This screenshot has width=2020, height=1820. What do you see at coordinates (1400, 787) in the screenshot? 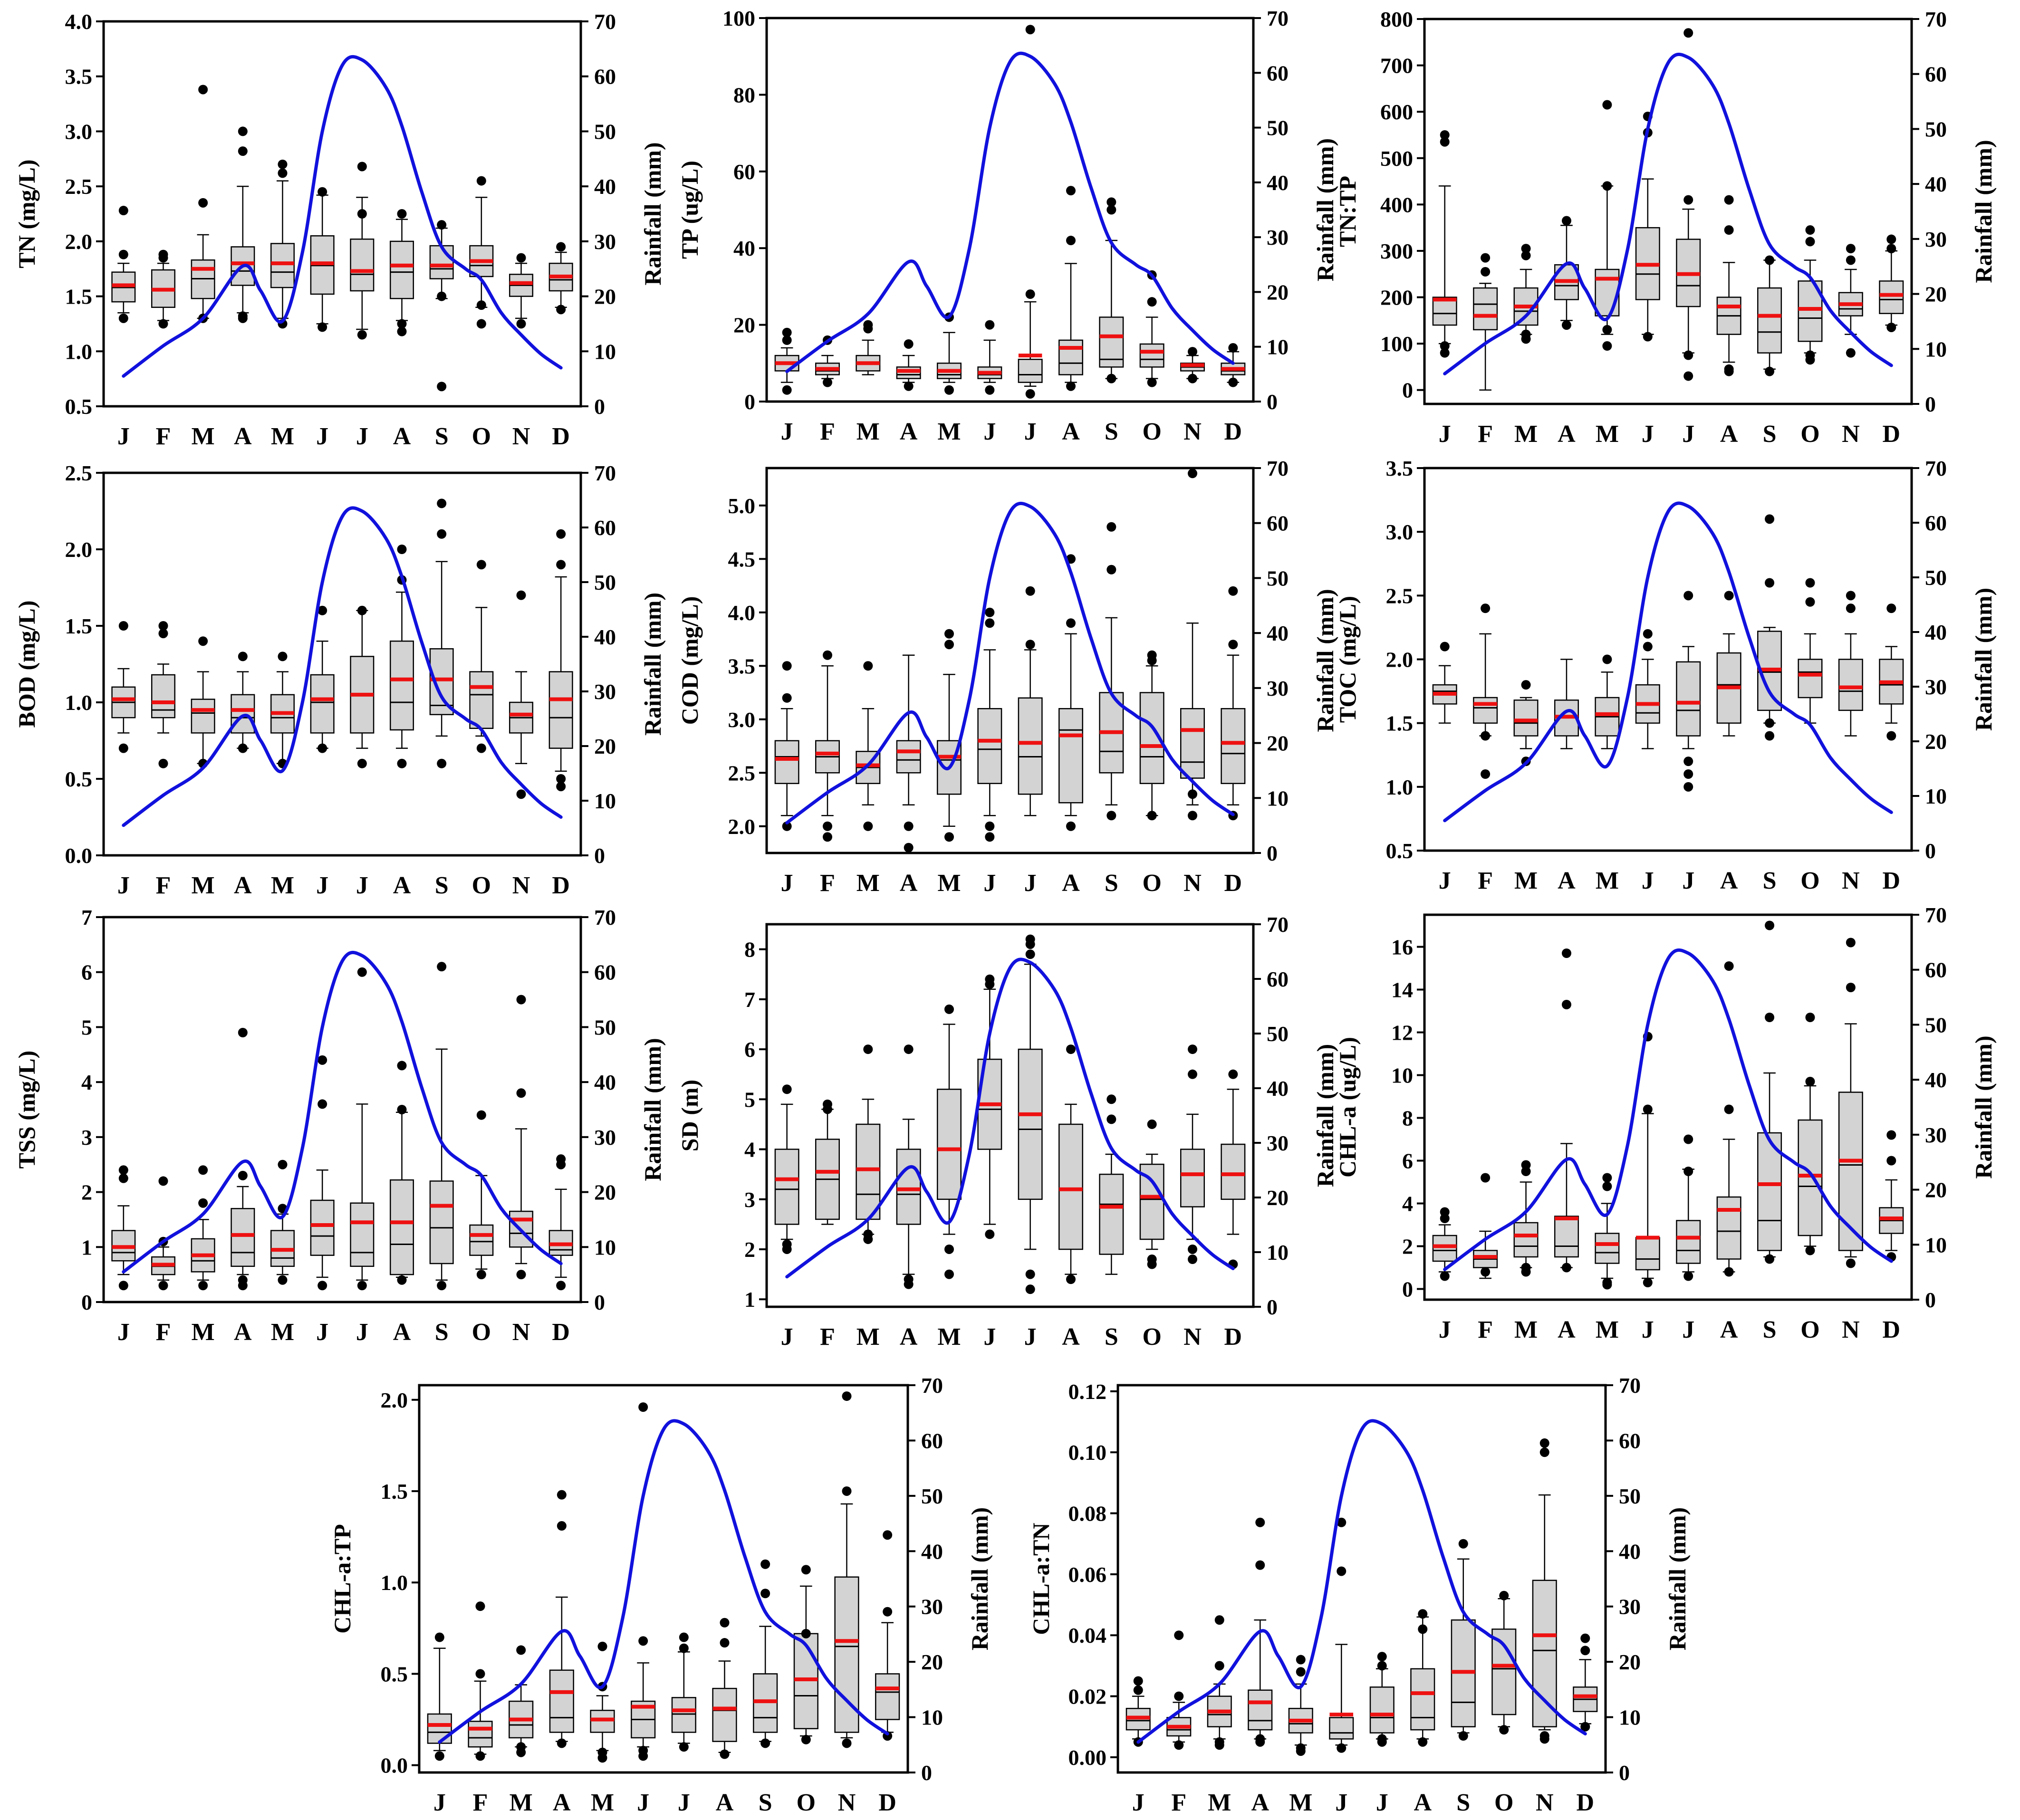
I see `y-tick-label: 1.0` at bounding box center [1400, 787].